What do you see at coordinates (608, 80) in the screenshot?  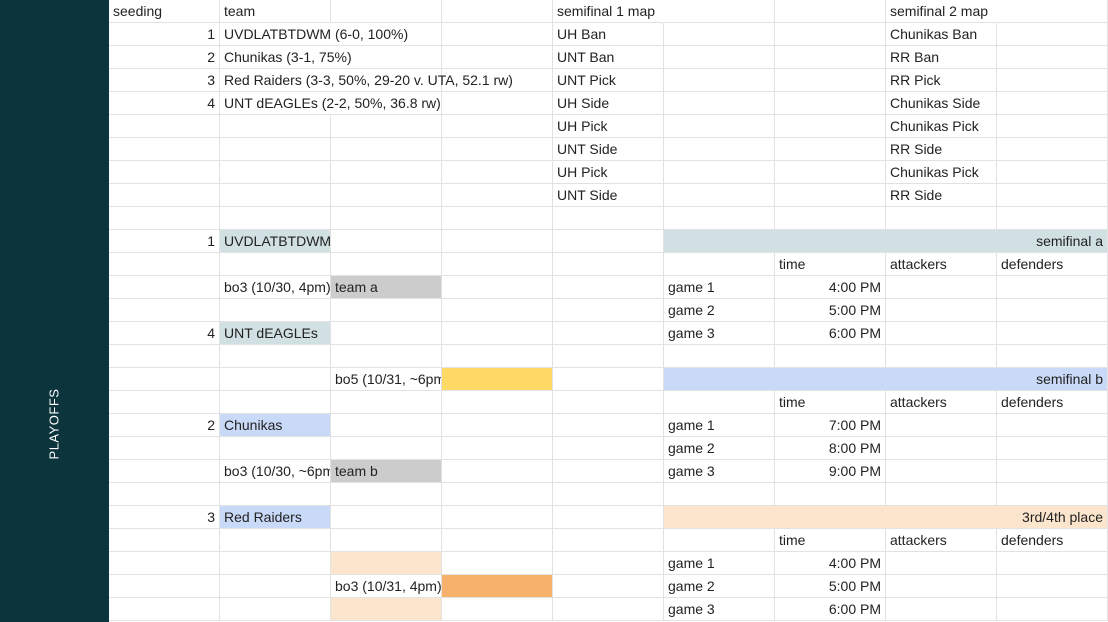 I see `semifinal1-map-step: UNT Pick` at bounding box center [608, 80].